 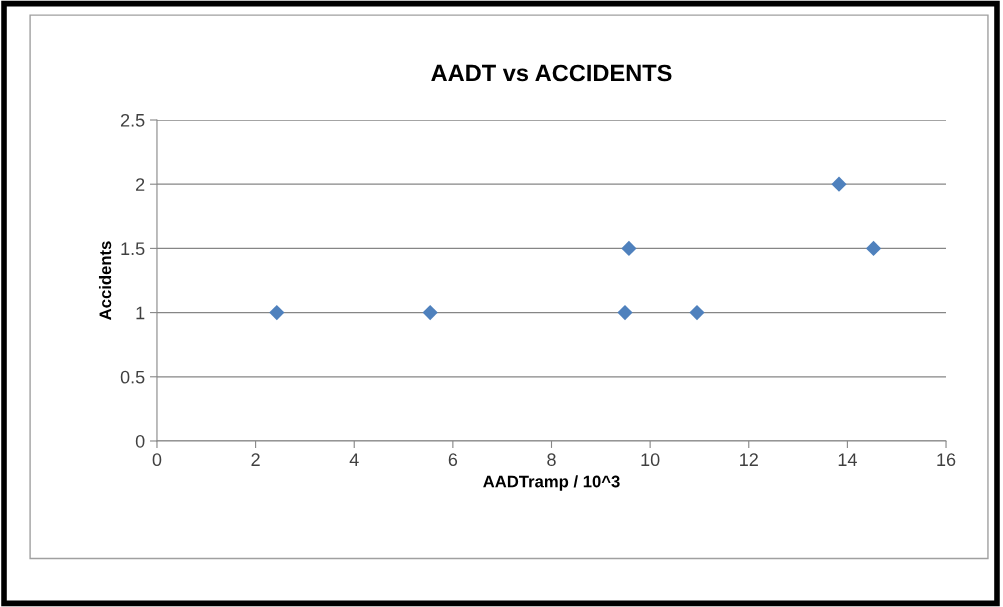 I want to click on x-tick-label: 12, so click(x=749, y=459).